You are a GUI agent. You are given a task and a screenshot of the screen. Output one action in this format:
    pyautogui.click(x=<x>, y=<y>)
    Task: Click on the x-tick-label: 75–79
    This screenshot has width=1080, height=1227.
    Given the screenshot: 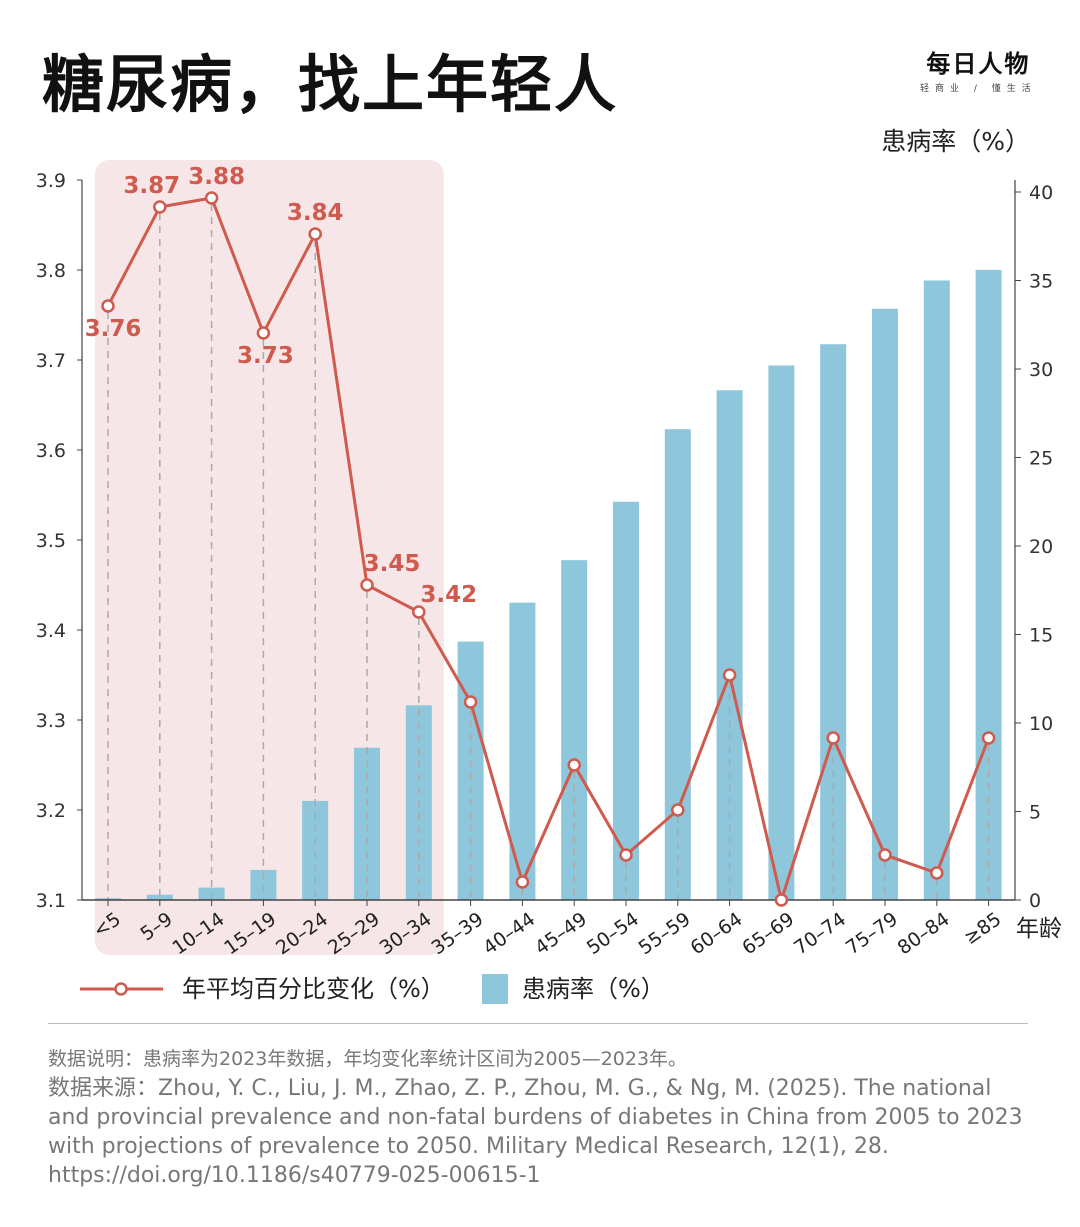 What is the action you would take?
    pyautogui.click(x=872, y=933)
    